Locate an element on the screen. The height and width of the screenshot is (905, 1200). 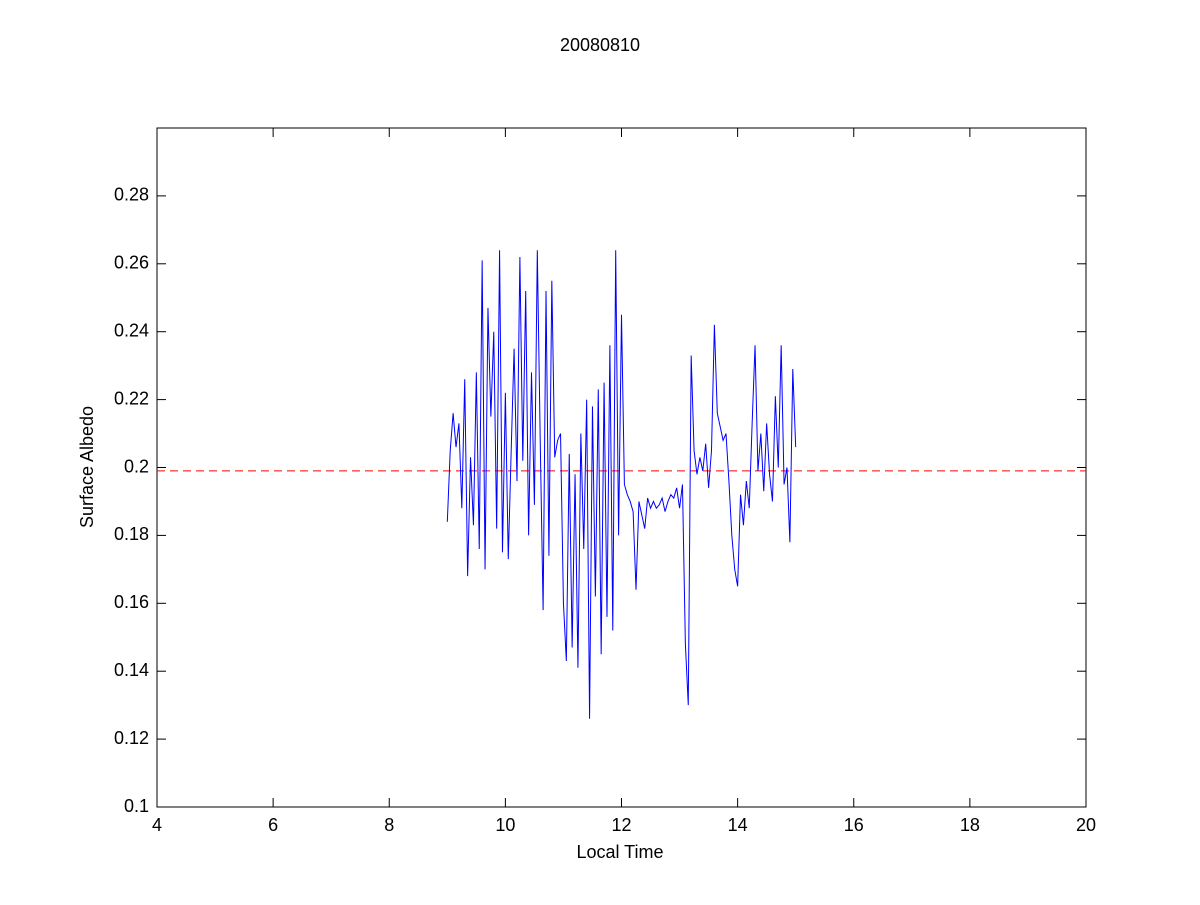
y-tick-label: 0.26 is located at coordinates (131, 263).